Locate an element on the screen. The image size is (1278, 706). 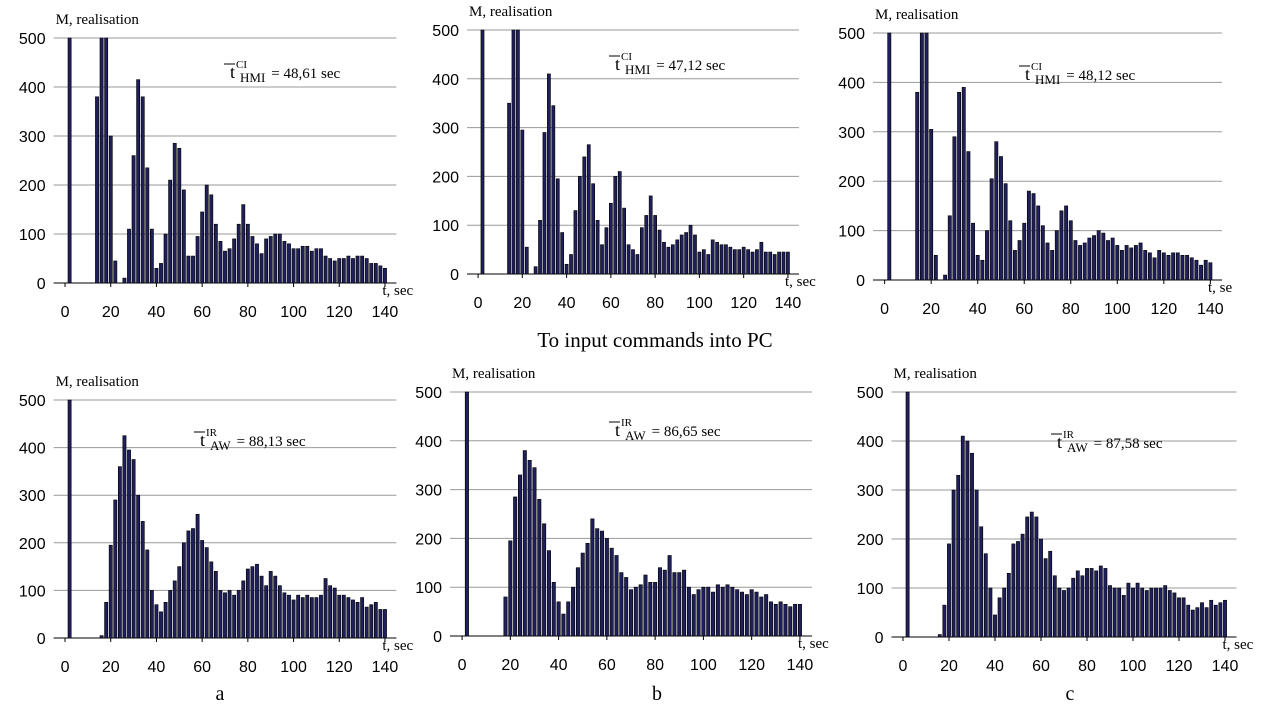
annotation-sub: HMI is located at coordinates (1047, 79).